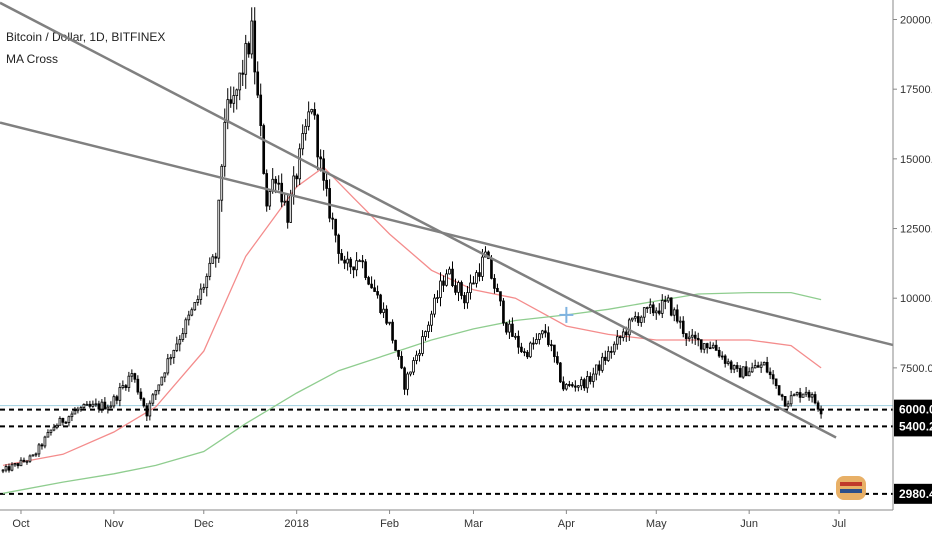 This screenshot has height=550, width=932. Describe the element at coordinates (446, 519) in the screenshot. I see `time-axis: Oct Nov Dec 2018 Feb Mar Apr May Jun Jul` at that location.